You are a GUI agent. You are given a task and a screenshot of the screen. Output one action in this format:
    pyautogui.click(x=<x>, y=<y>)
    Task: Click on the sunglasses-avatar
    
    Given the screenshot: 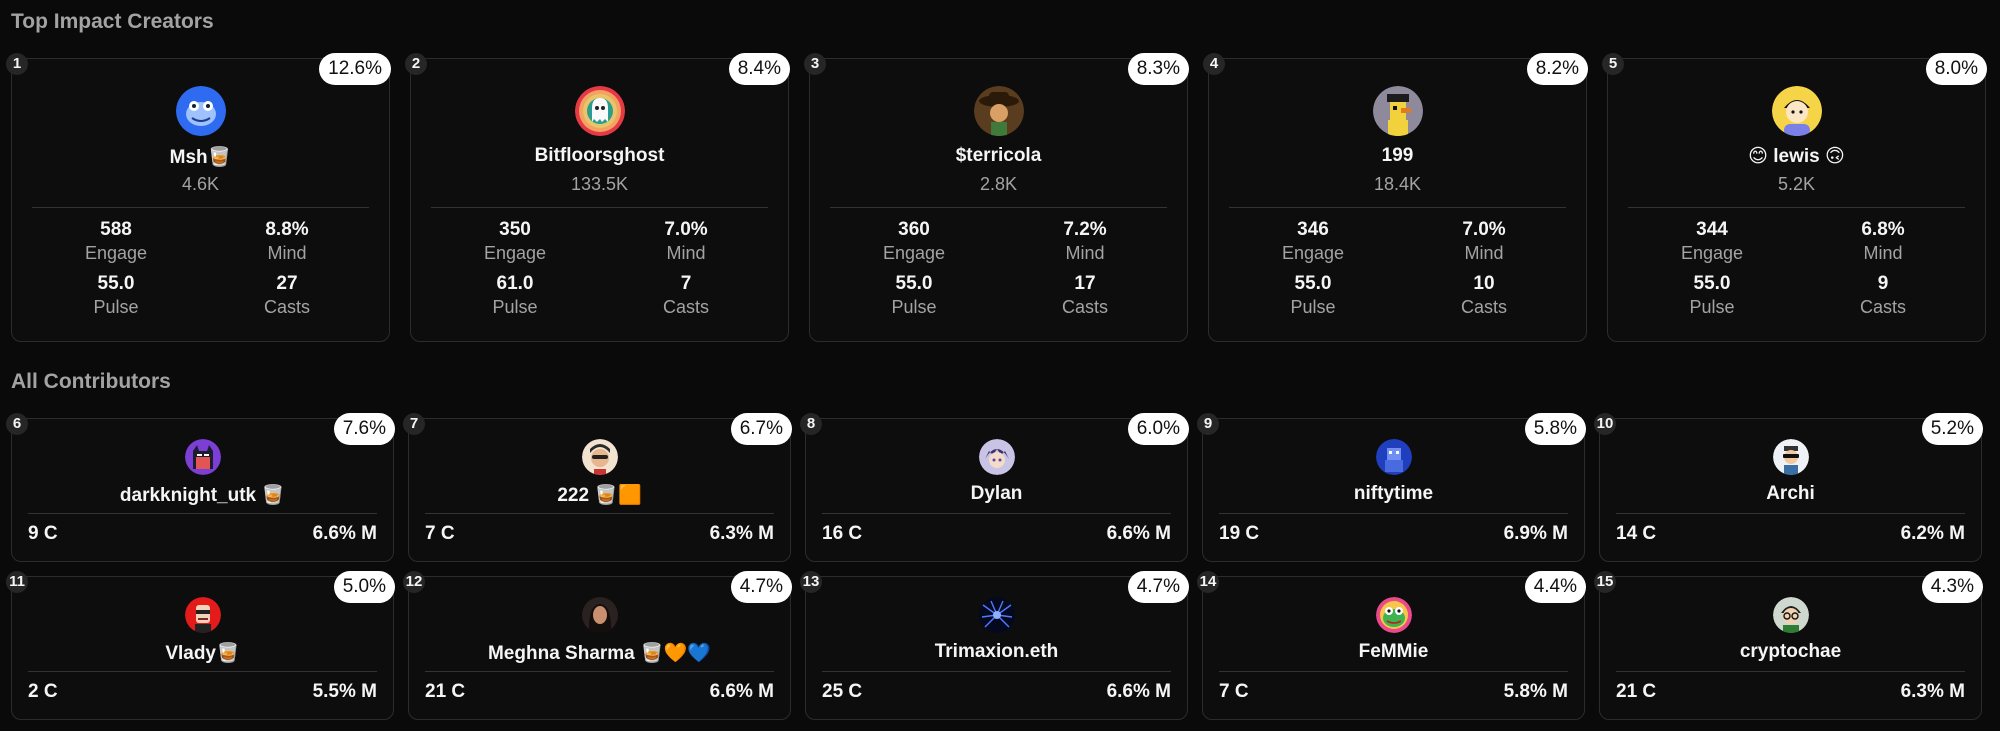 What is the action you would take?
    pyautogui.click(x=1790, y=457)
    